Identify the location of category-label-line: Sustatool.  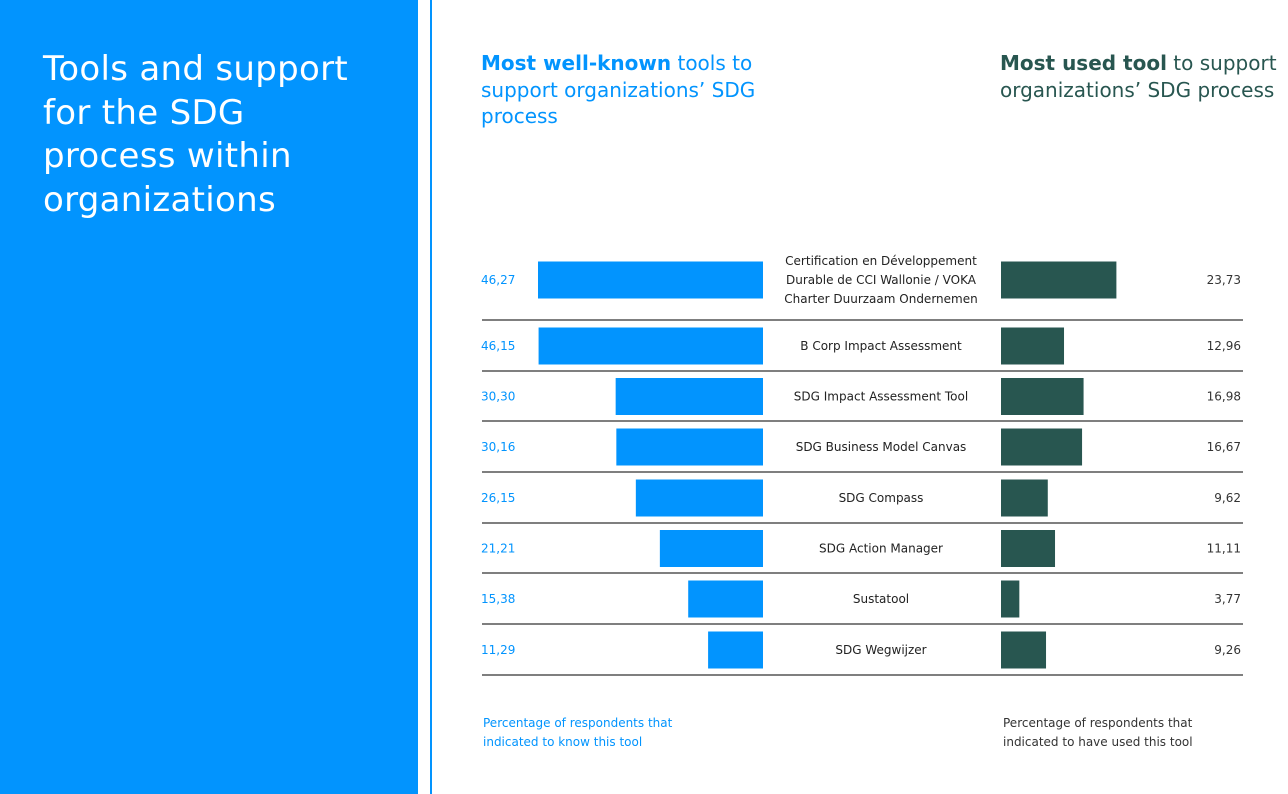
(881, 599).